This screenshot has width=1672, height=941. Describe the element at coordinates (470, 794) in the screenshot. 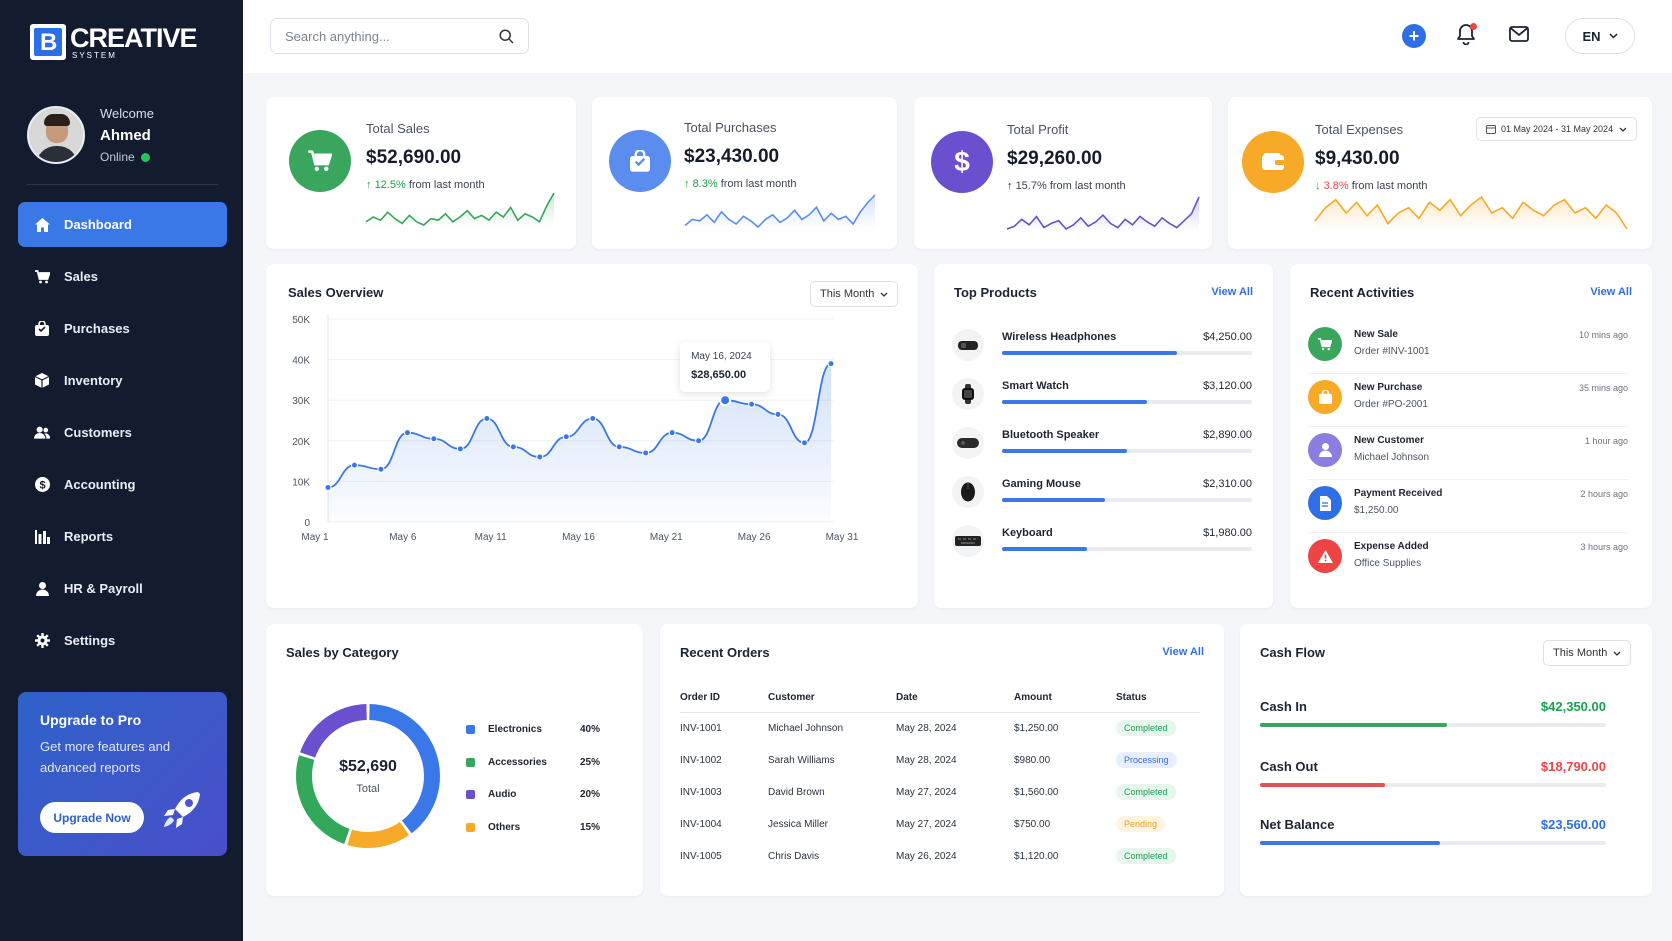

I see `legend-swatch` at that location.